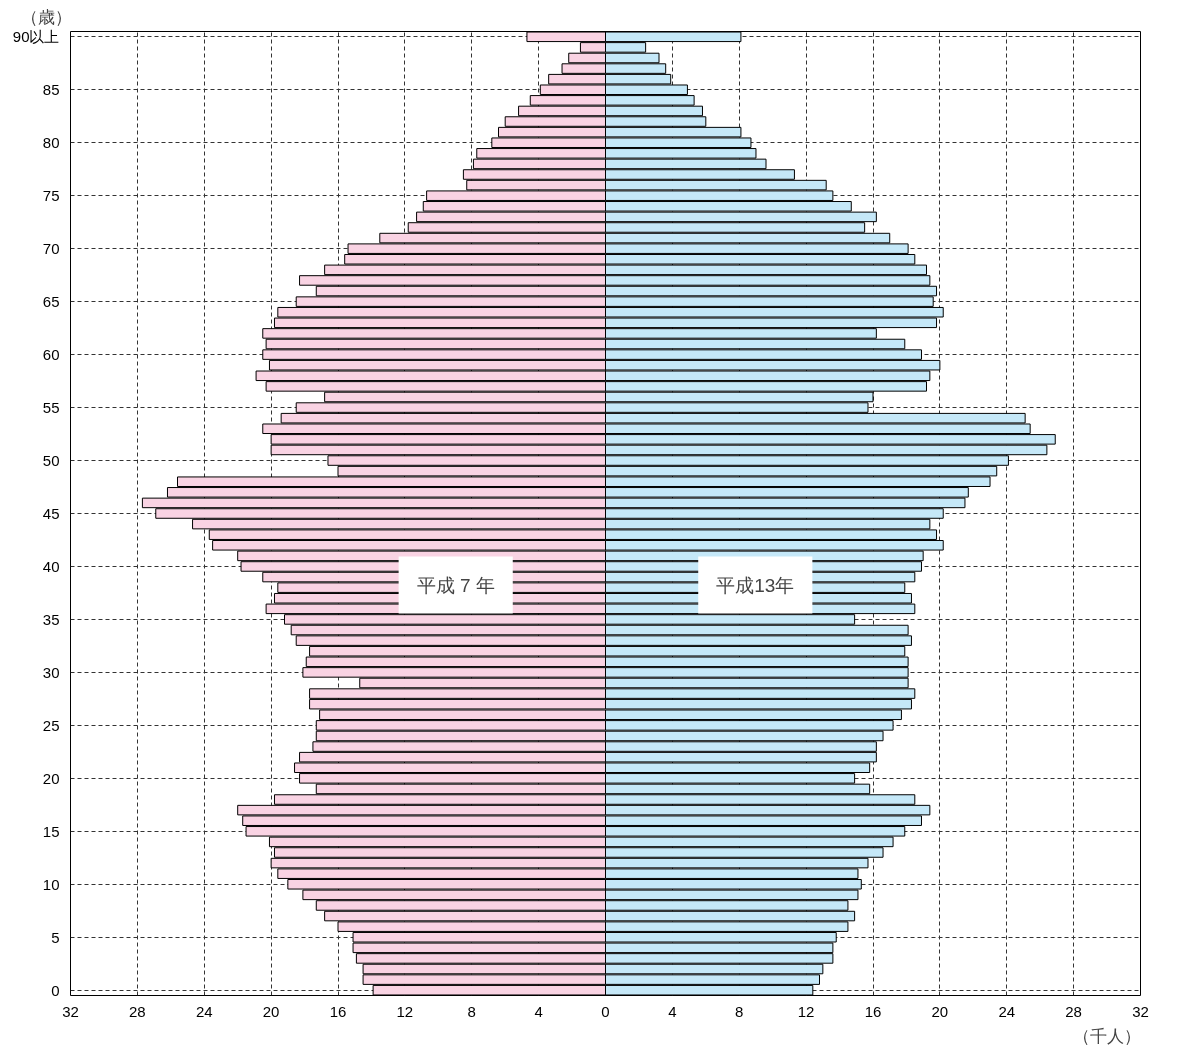 Image resolution: width=1197 pixels, height=1061 pixels. Describe the element at coordinates (36, 37) in the screenshot. I see `y-tick-label: 90以上` at that location.